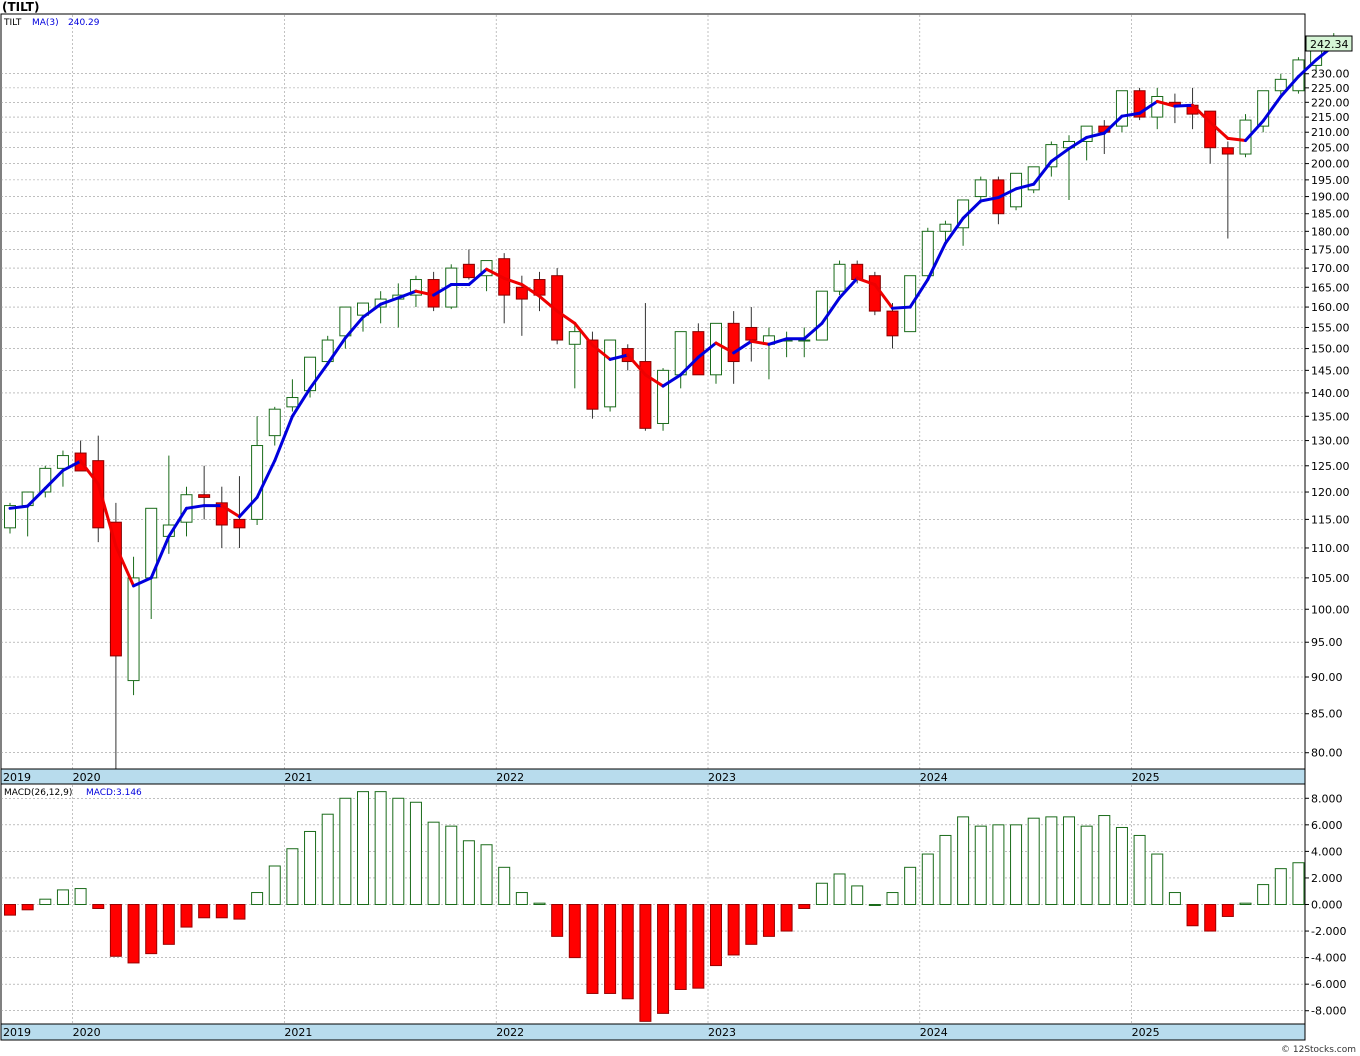 Image resolution: width=1360 pixels, height=1056 pixels. What do you see at coordinates (298, 777) in the screenshot?
I see `price-x-tick-label: 2021` at bounding box center [298, 777].